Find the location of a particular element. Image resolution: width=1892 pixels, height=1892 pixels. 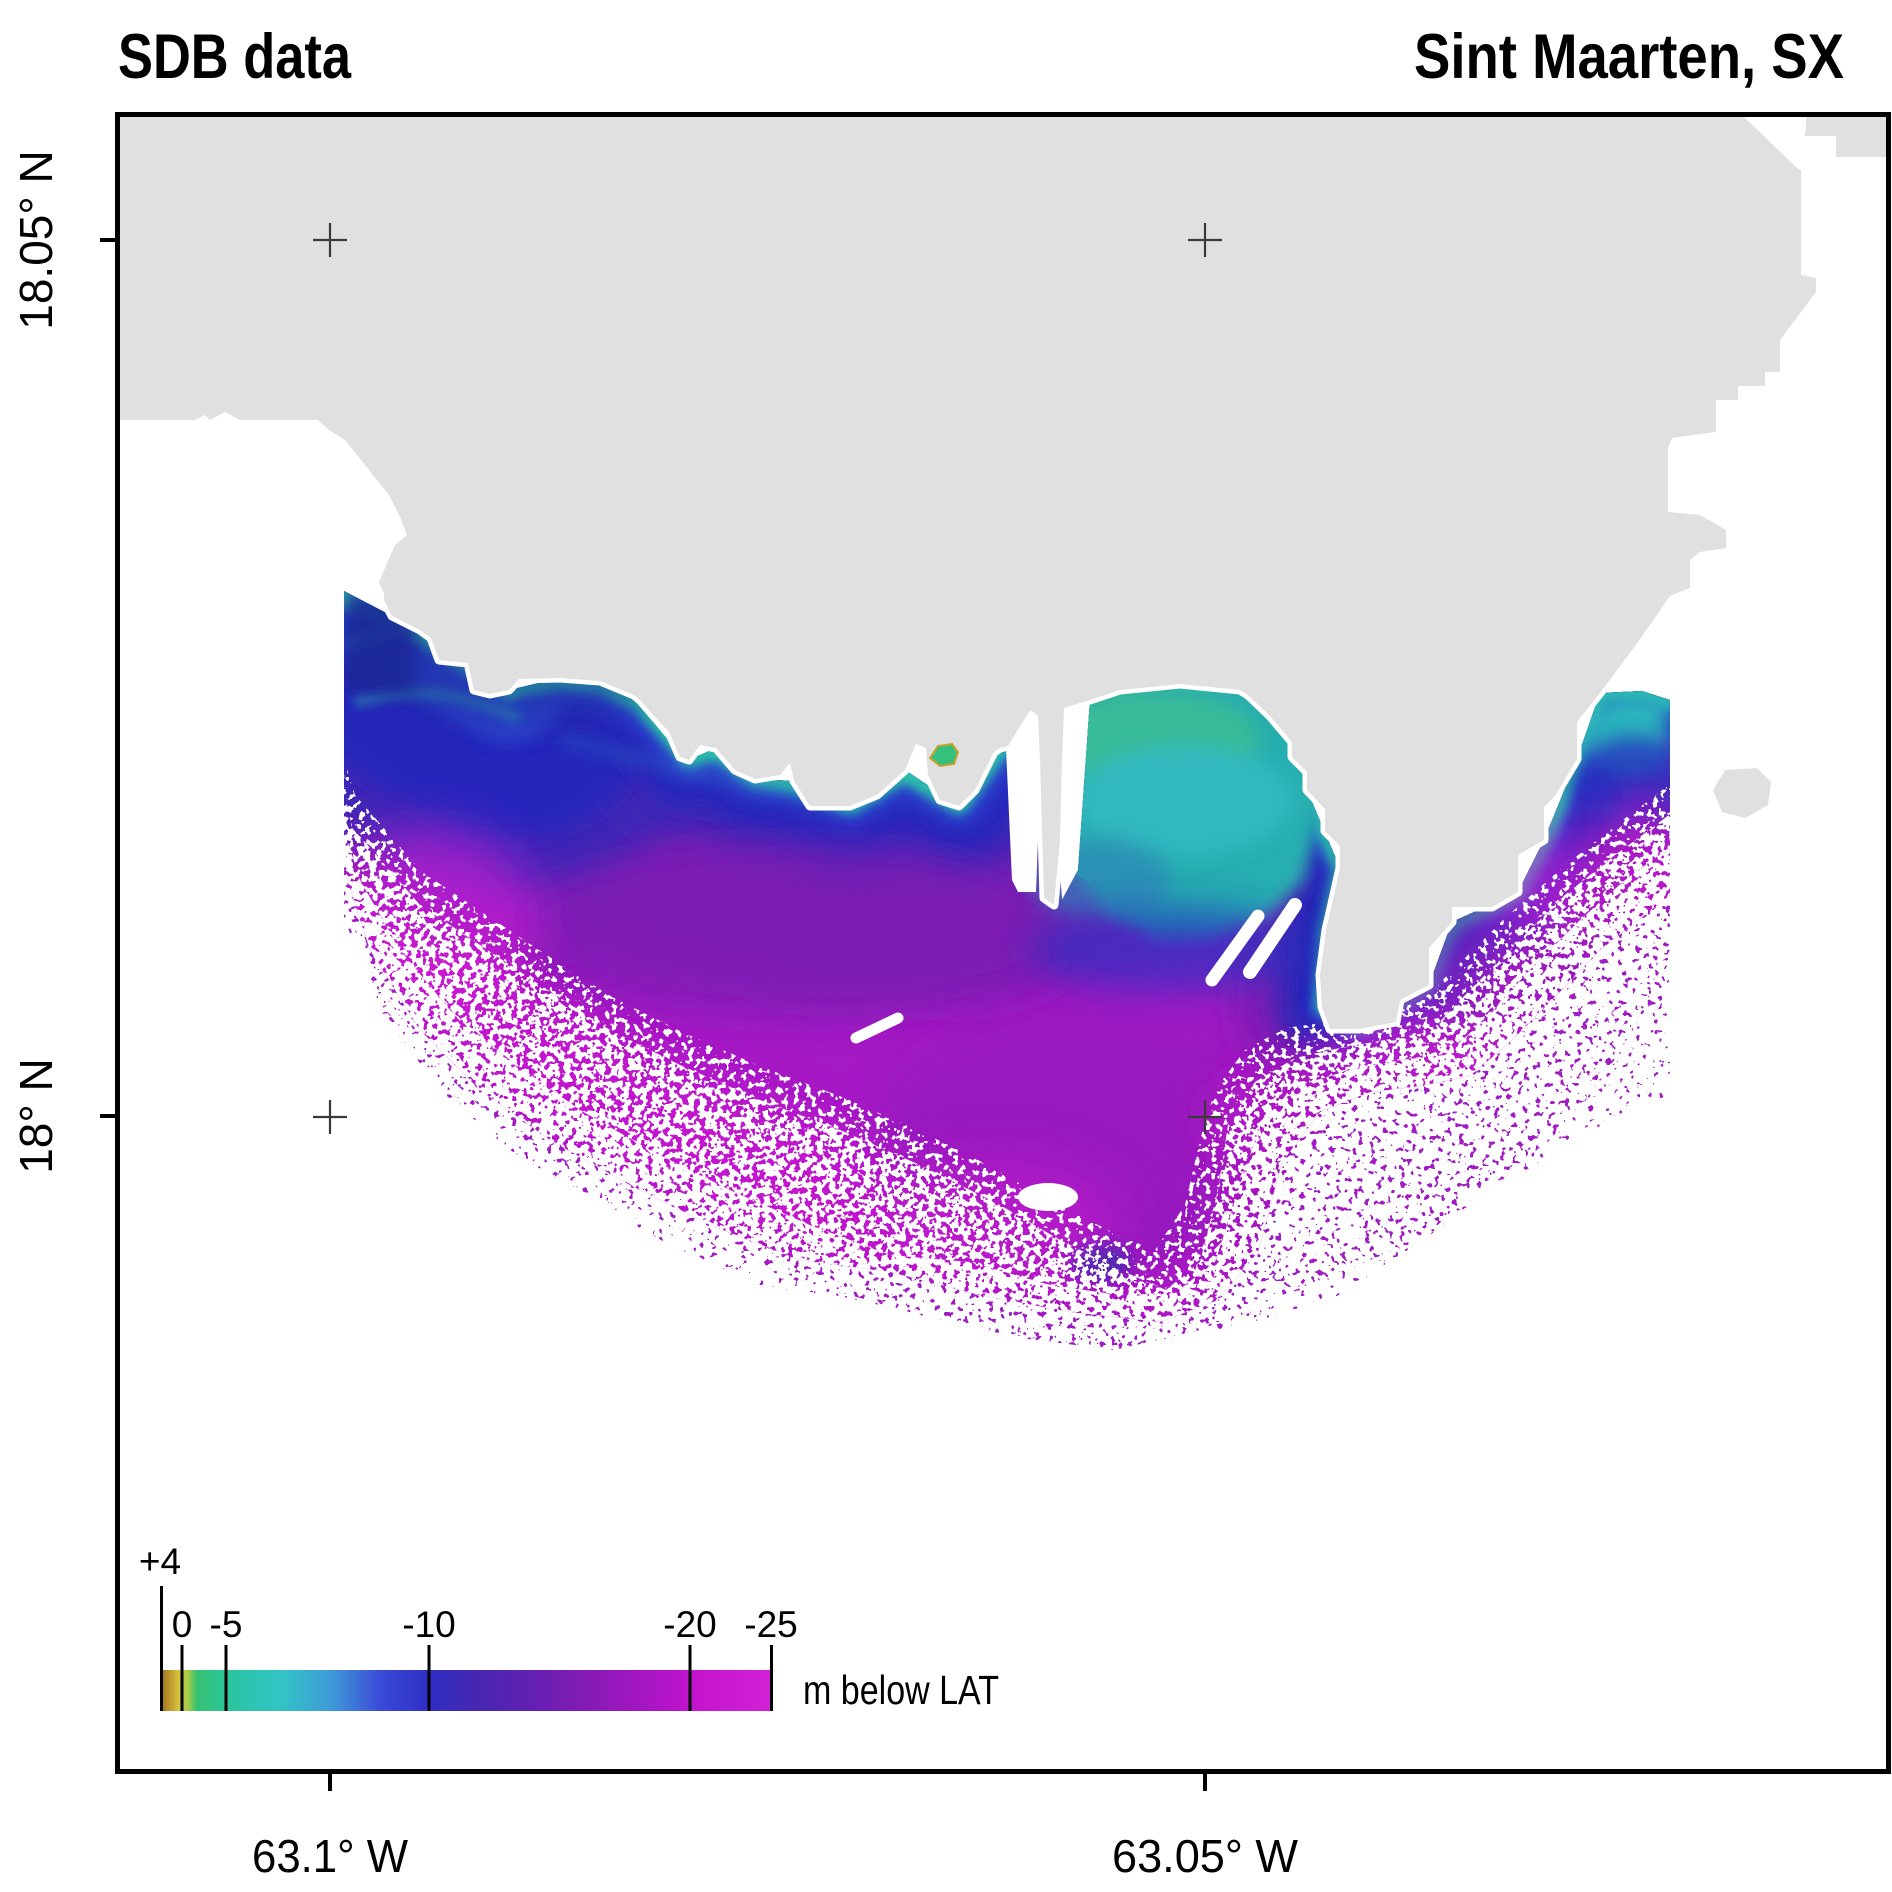

svg-text: -20 is located at coordinates (689, 1624).